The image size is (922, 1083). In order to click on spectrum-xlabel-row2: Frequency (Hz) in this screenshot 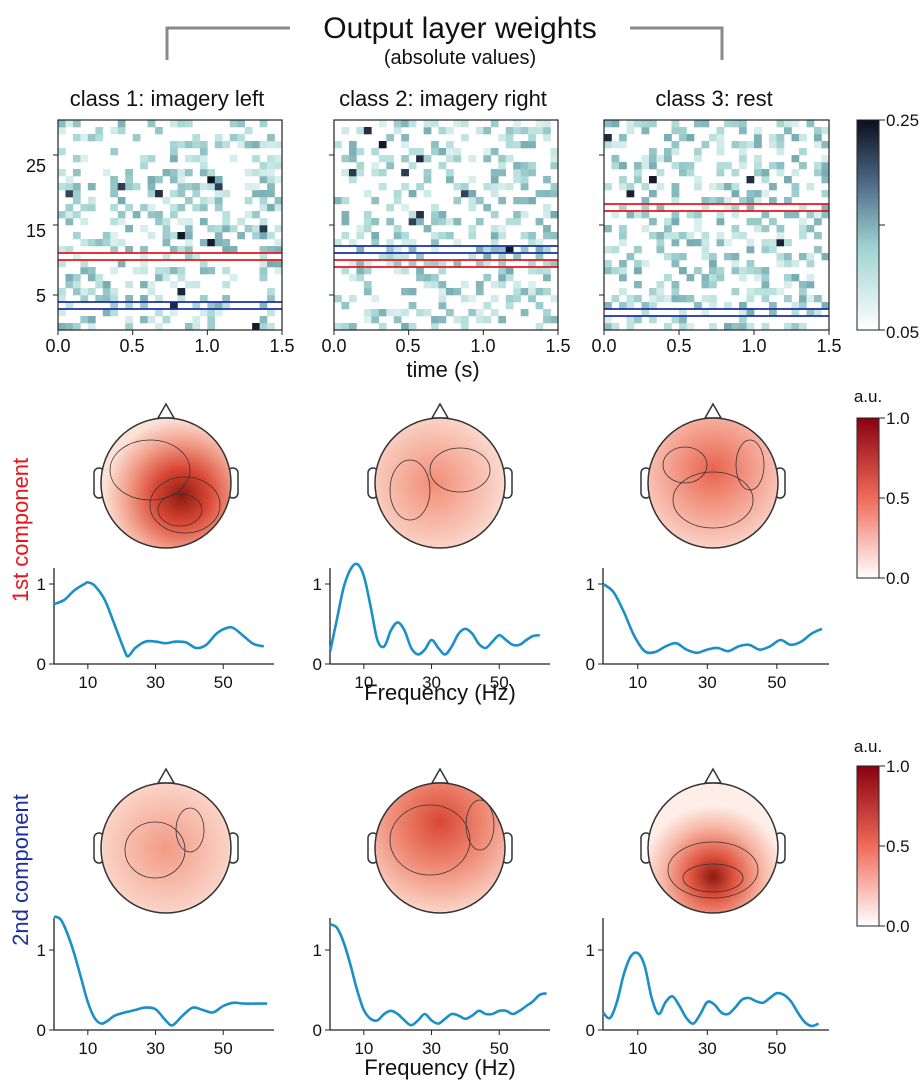, I will do `click(440, 1067)`.